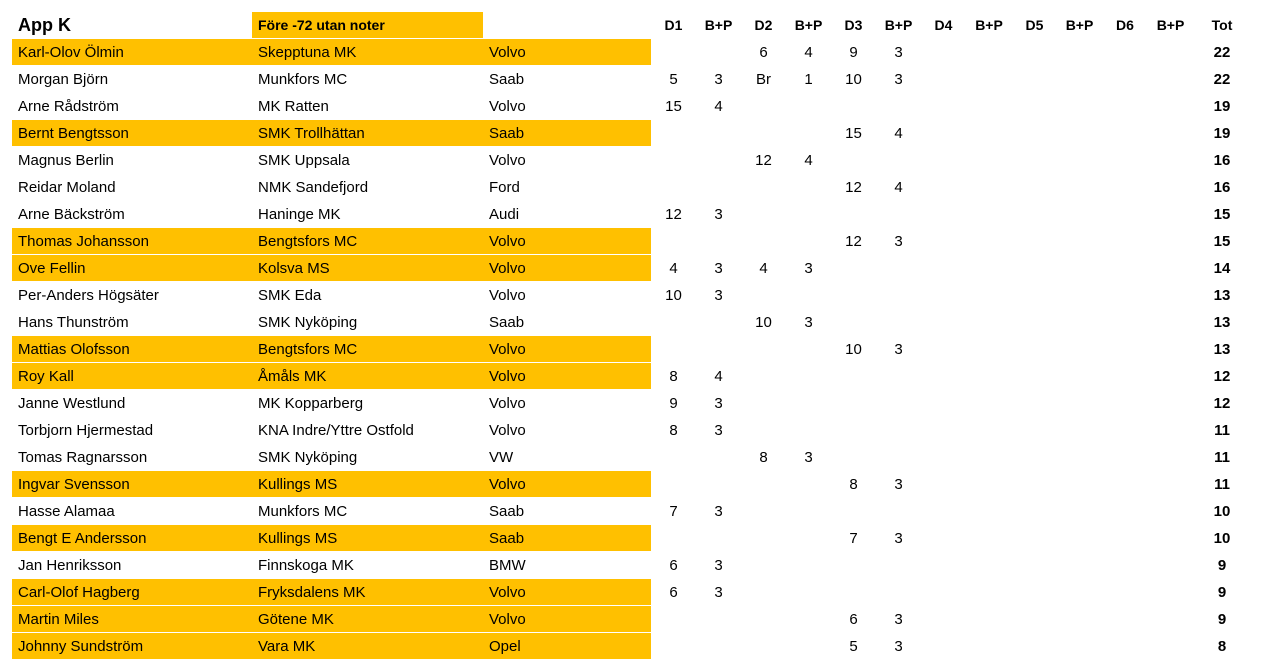 The image size is (1262, 666). I want to click on total-cell: 22, so click(1222, 79).